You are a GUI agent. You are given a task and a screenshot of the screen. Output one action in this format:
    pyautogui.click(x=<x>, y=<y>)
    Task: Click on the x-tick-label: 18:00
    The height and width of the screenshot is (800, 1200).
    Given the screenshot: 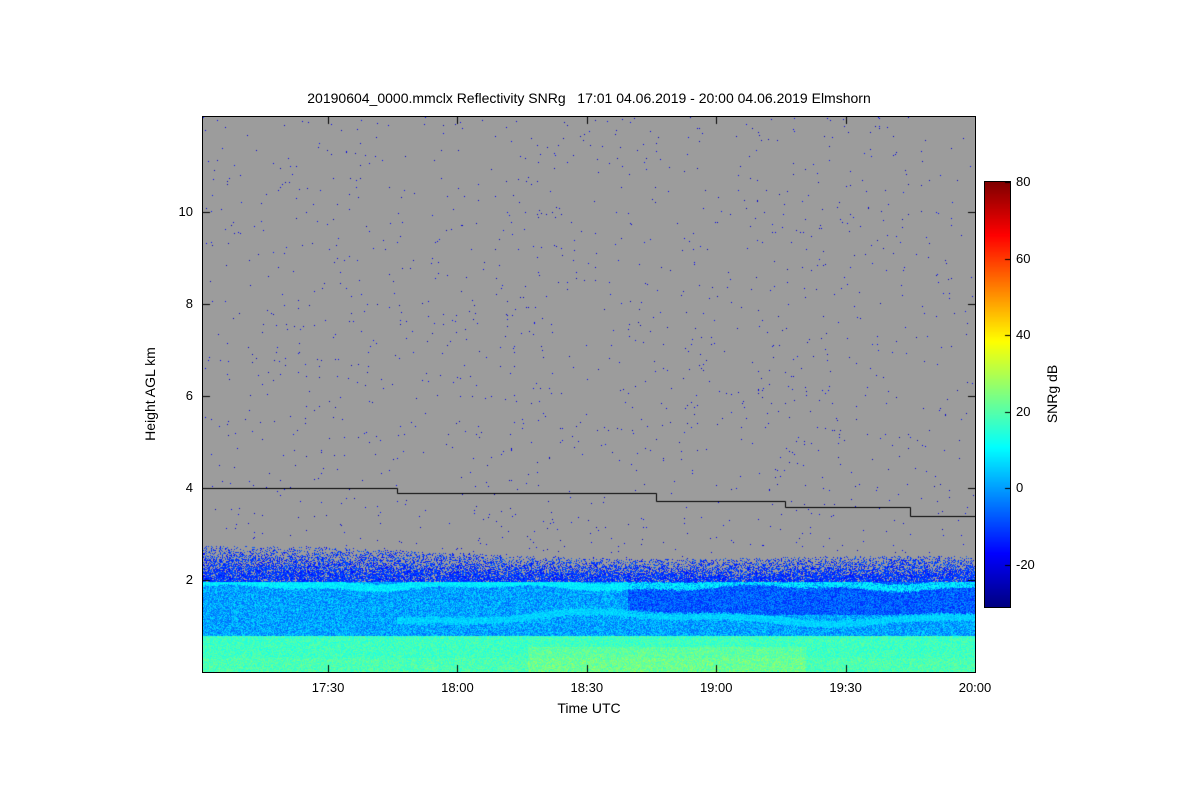 What is the action you would take?
    pyautogui.click(x=457, y=687)
    